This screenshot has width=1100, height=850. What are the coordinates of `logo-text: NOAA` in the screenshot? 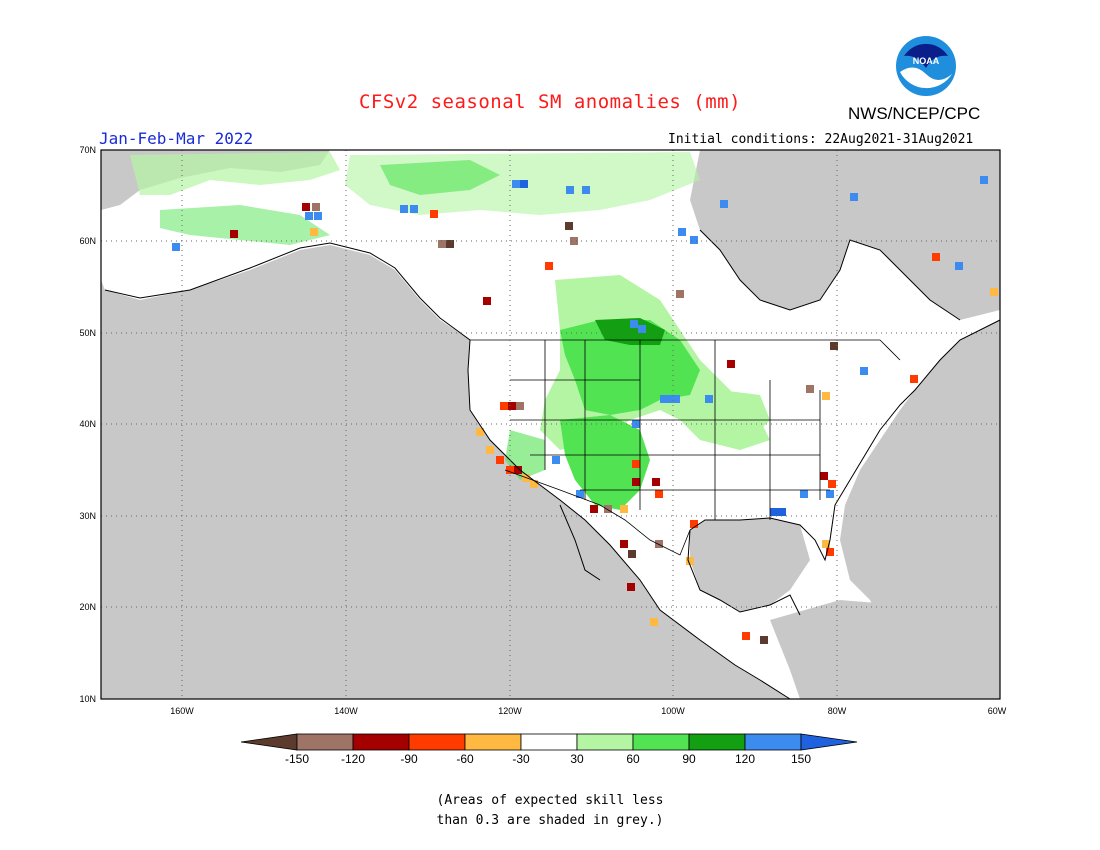 It's located at (926, 61).